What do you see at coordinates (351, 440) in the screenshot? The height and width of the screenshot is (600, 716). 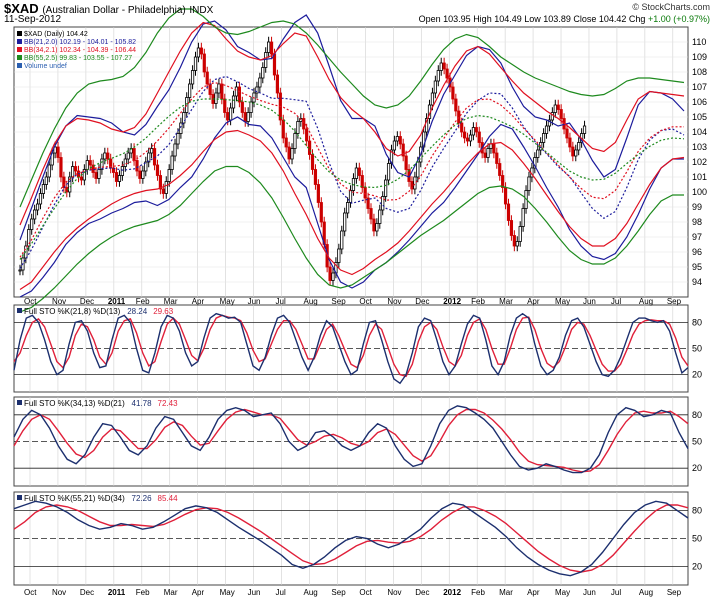 I see `sto-d-line` at bounding box center [351, 440].